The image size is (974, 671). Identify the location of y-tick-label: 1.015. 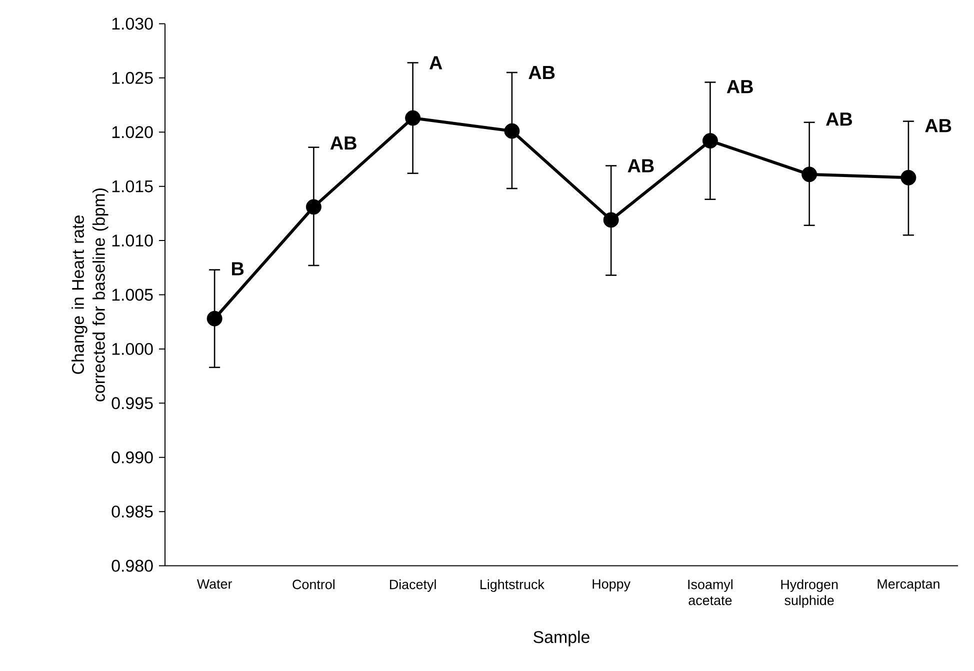
(132, 186).